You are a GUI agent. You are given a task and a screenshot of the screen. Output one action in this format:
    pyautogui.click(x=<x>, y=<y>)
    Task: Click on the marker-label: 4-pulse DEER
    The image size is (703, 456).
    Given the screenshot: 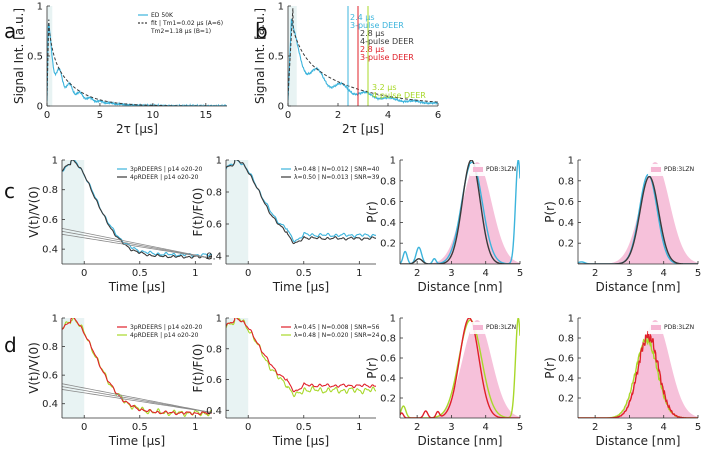 What is the action you would take?
    pyautogui.click(x=387, y=41)
    